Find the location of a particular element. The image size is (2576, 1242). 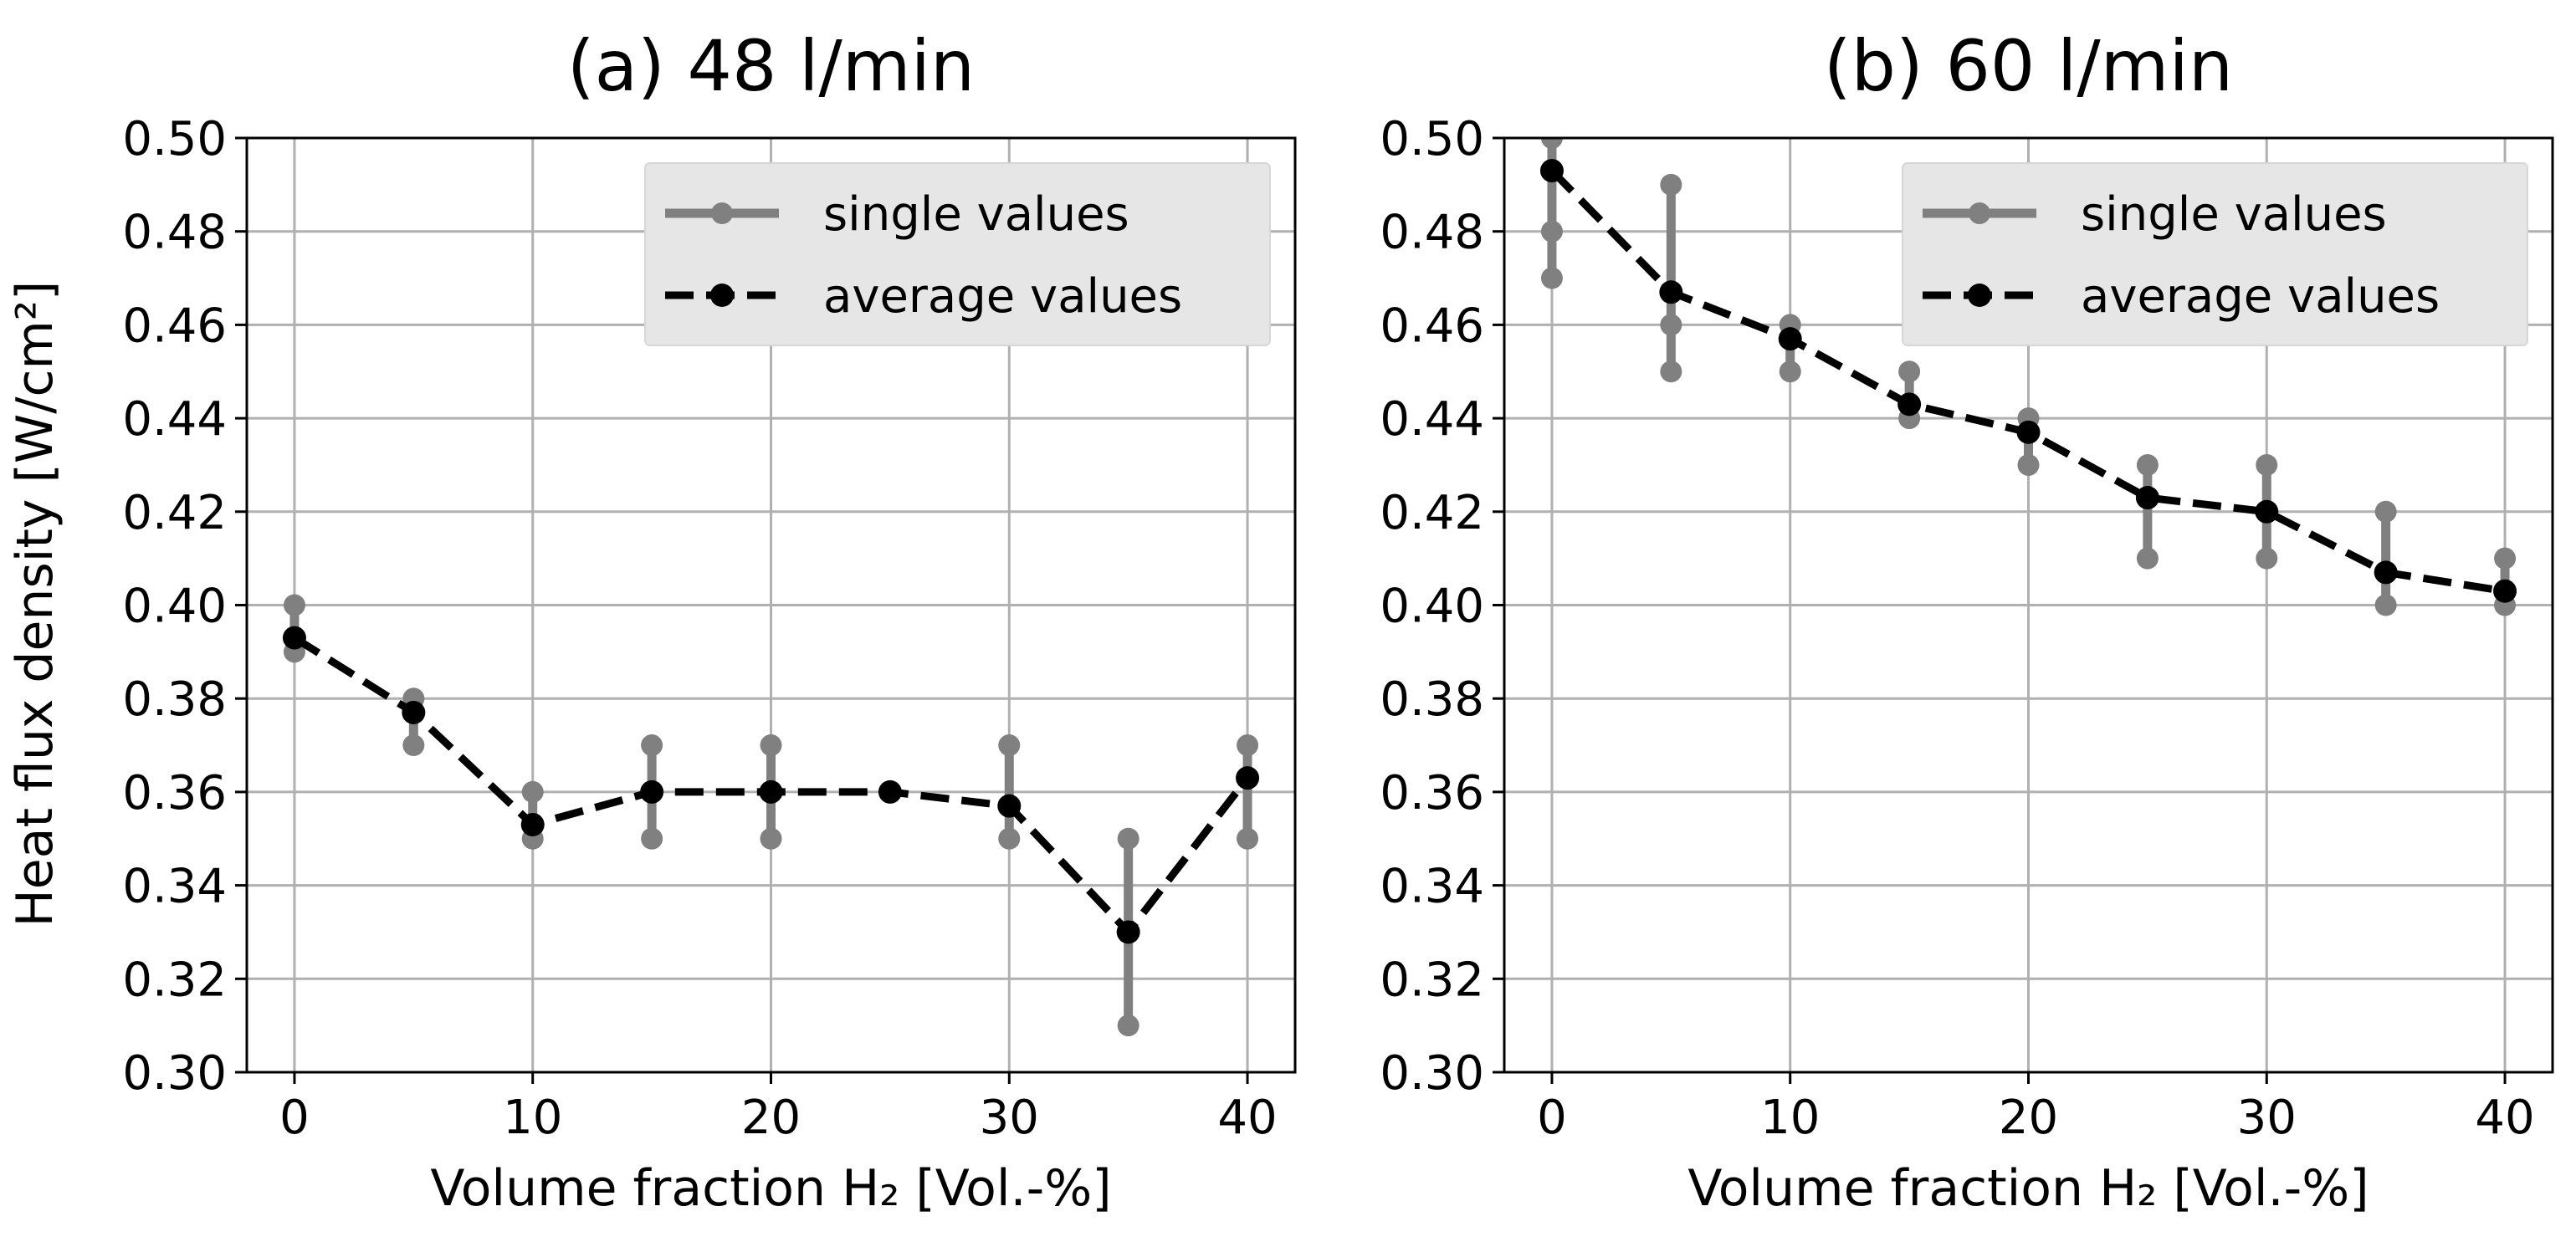

y-axis-label: Heat flux density [W/cm²] is located at coordinates (35, 604).